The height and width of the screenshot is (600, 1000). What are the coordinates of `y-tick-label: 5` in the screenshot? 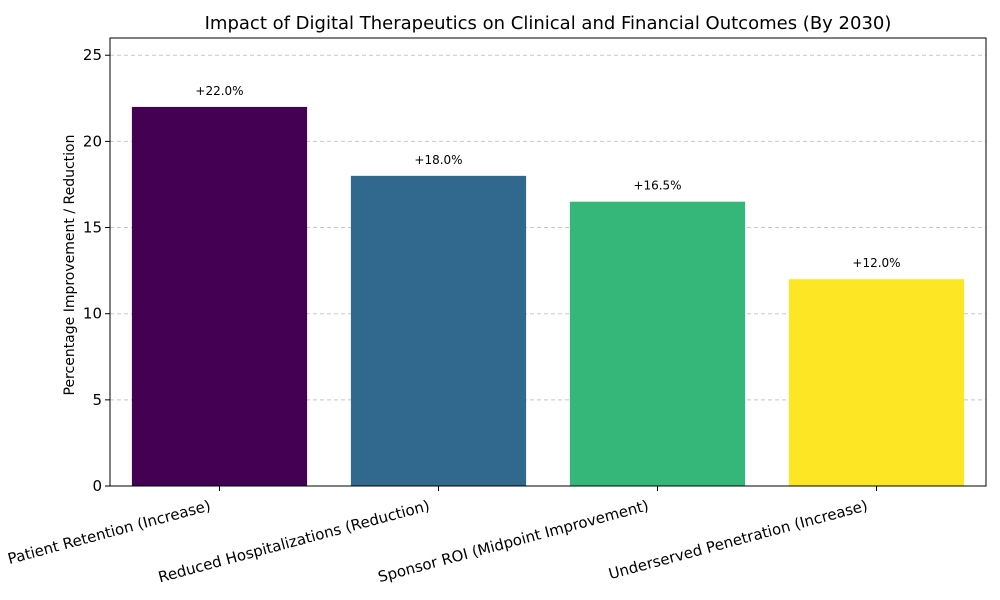 It's located at (97, 400).